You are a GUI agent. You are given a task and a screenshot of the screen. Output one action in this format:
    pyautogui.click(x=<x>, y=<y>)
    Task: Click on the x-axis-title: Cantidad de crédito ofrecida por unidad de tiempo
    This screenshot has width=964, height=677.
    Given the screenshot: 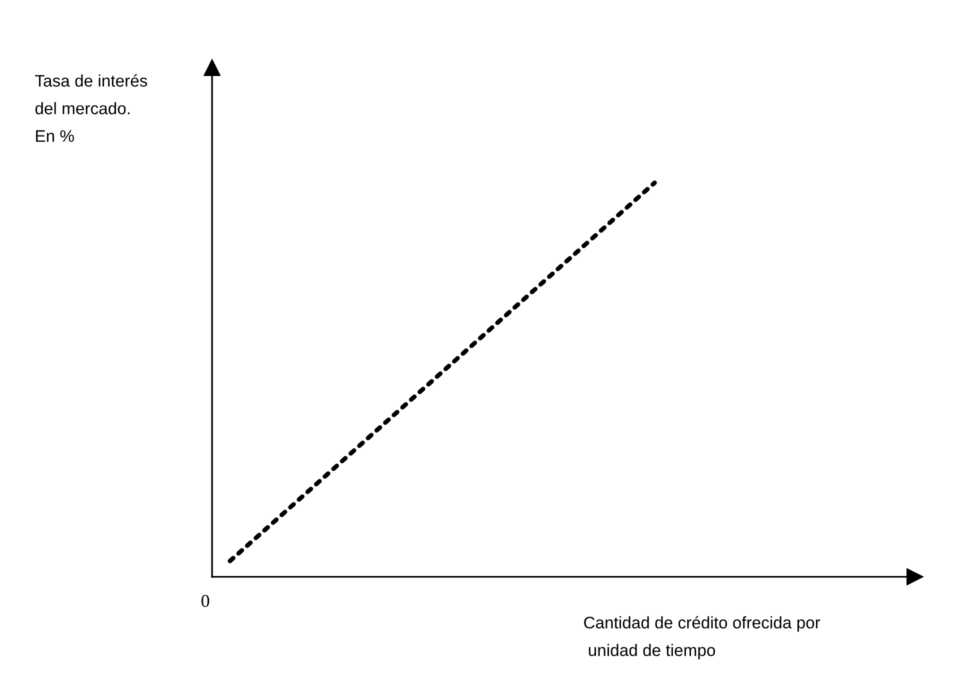 What is the action you would take?
    pyautogui.click(x=702, y=638)
    